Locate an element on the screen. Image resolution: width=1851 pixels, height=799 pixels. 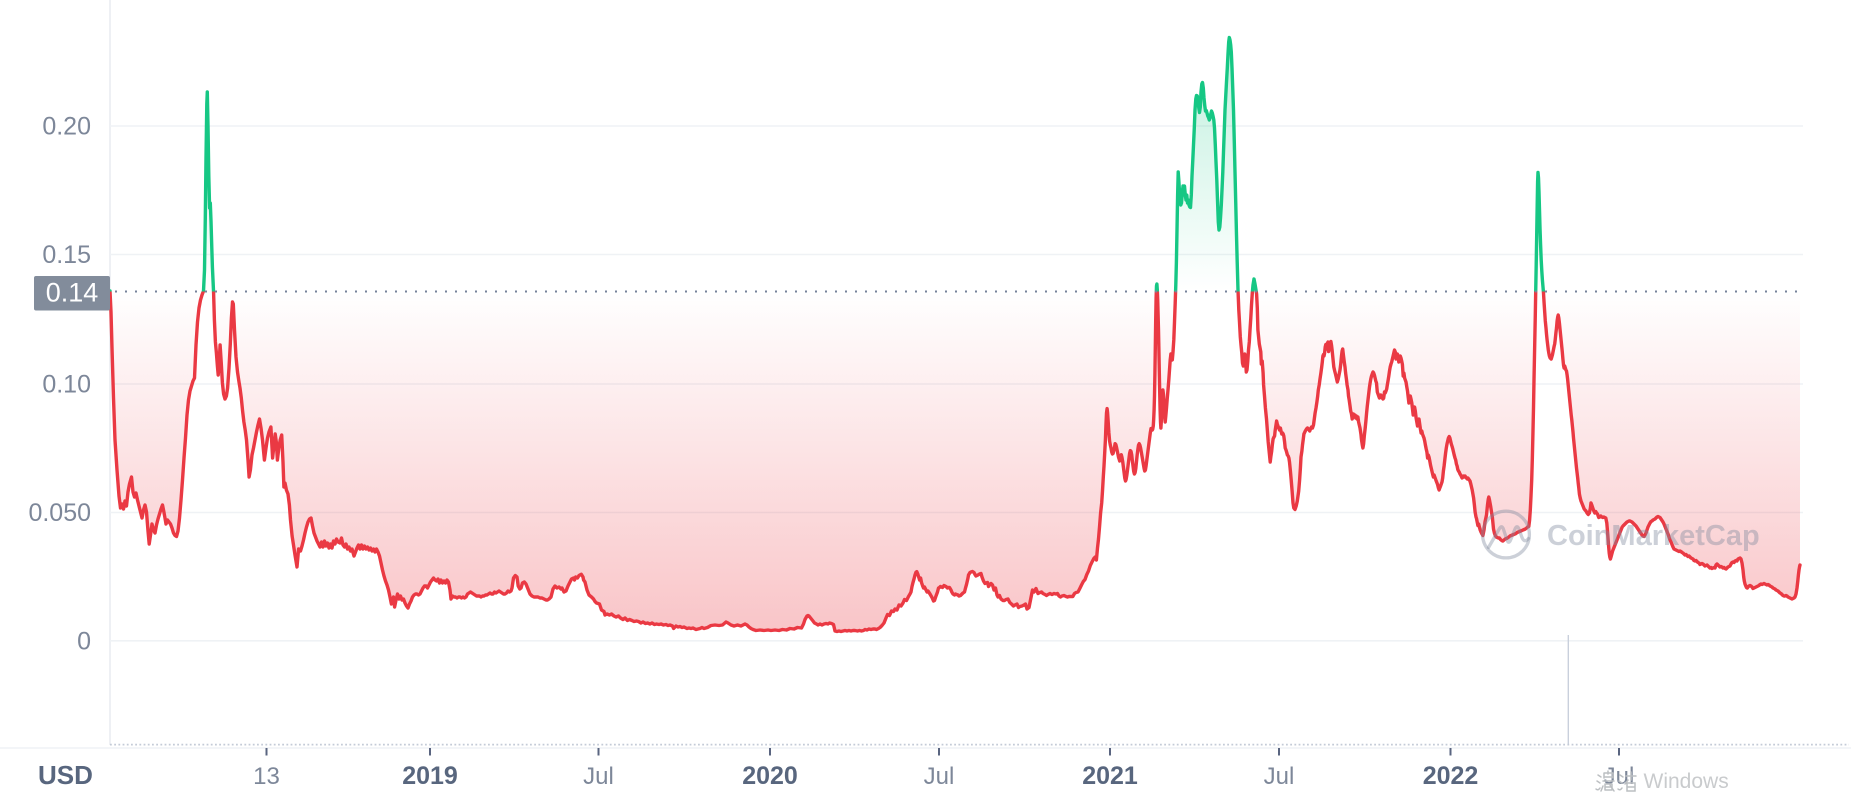
svg-text: 0 is located at coordinates (84, 641).